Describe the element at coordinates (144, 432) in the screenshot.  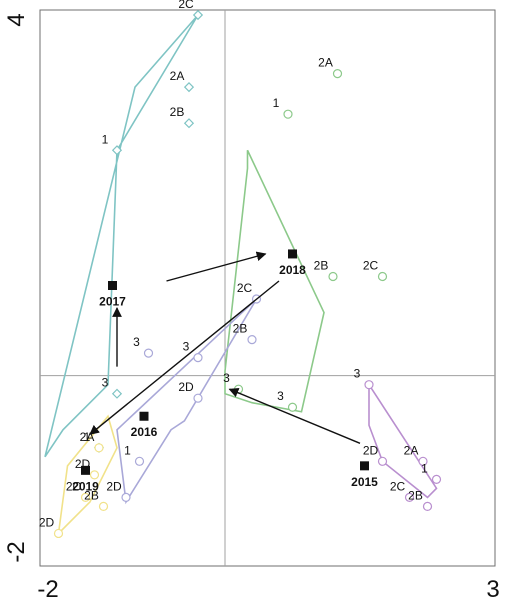
I see `centroid-label-1: 2016` at that location.